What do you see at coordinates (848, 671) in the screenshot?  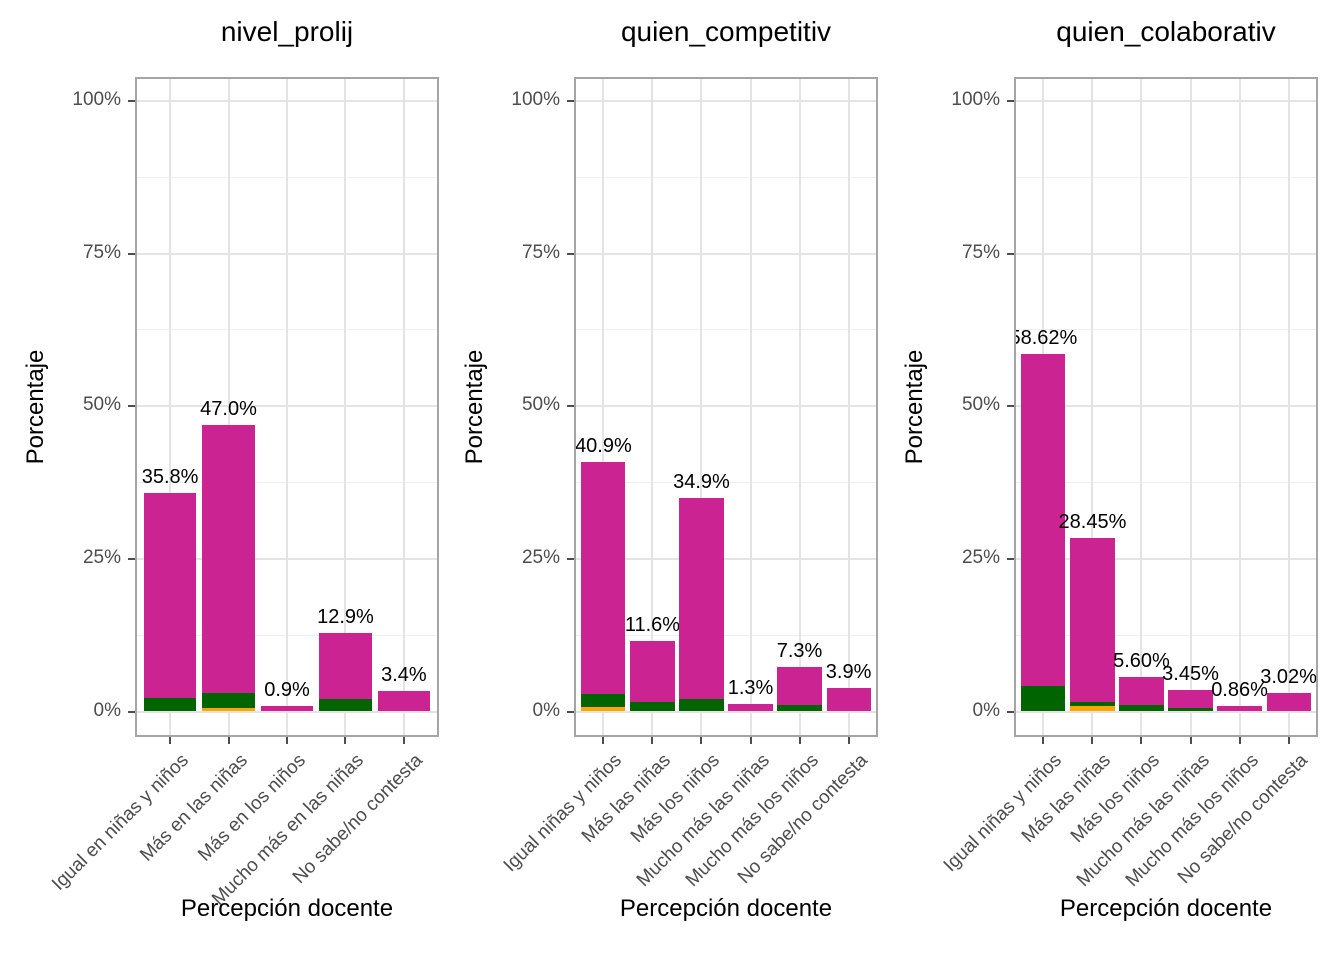 I see `bar-value-label: 3.9%` at bounding box center [848, 671].